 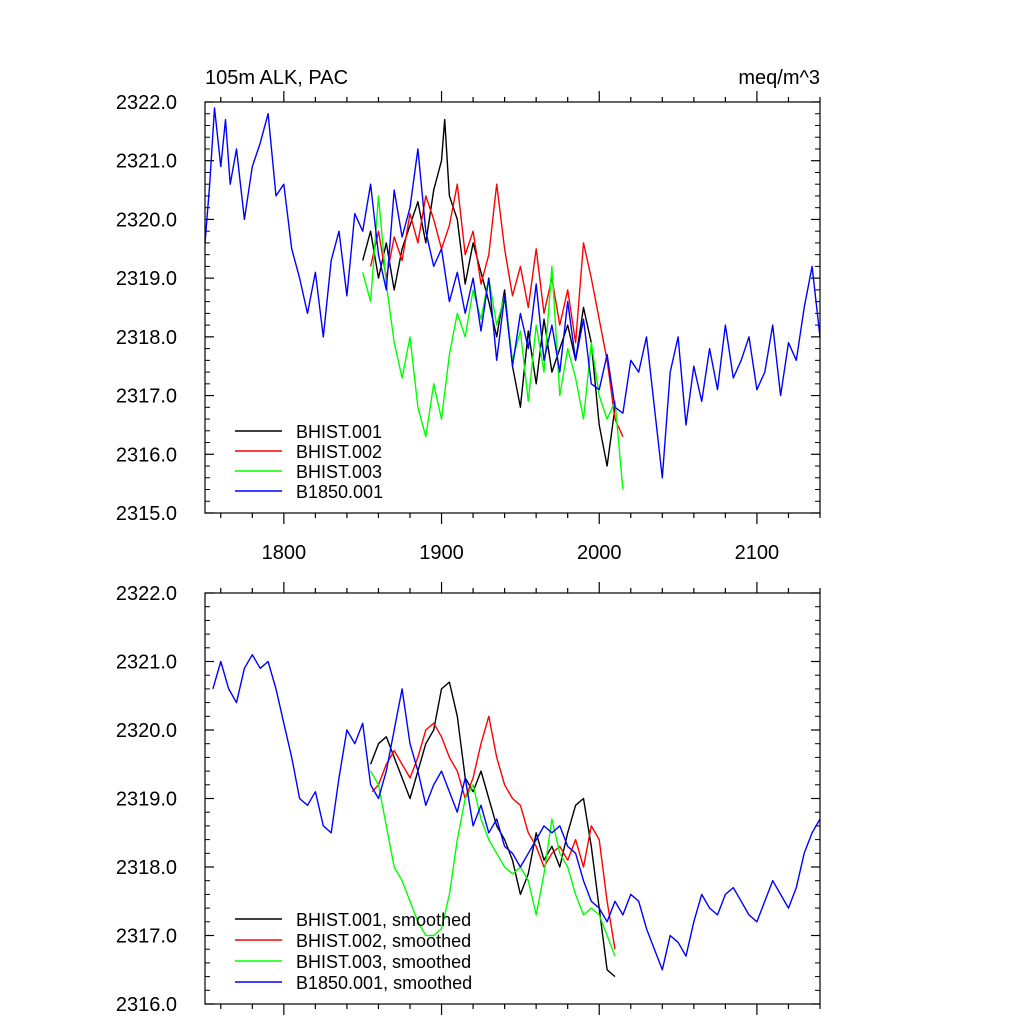 I want to click on legend-label: BHIST.001, smoothed, so click(x=383, y=920).